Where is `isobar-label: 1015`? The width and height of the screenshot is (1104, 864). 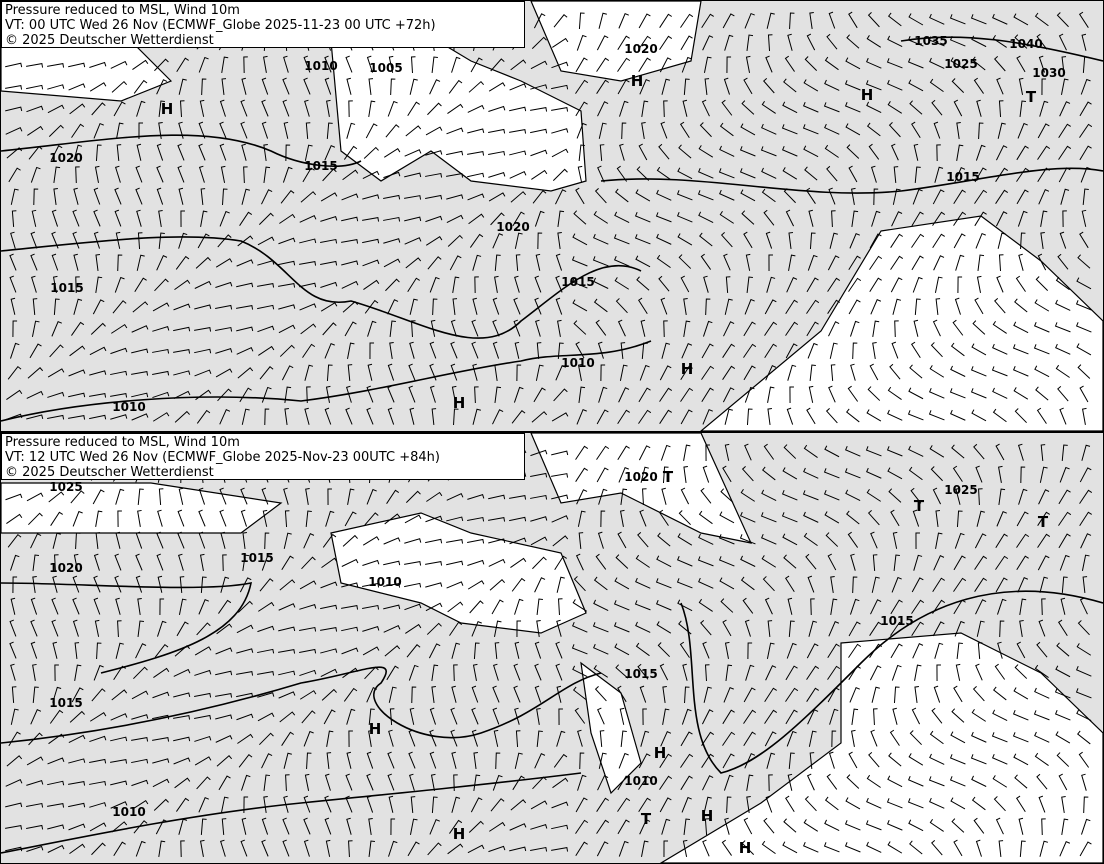
isobar-label: 1015 is located at coordinates (257, 558).